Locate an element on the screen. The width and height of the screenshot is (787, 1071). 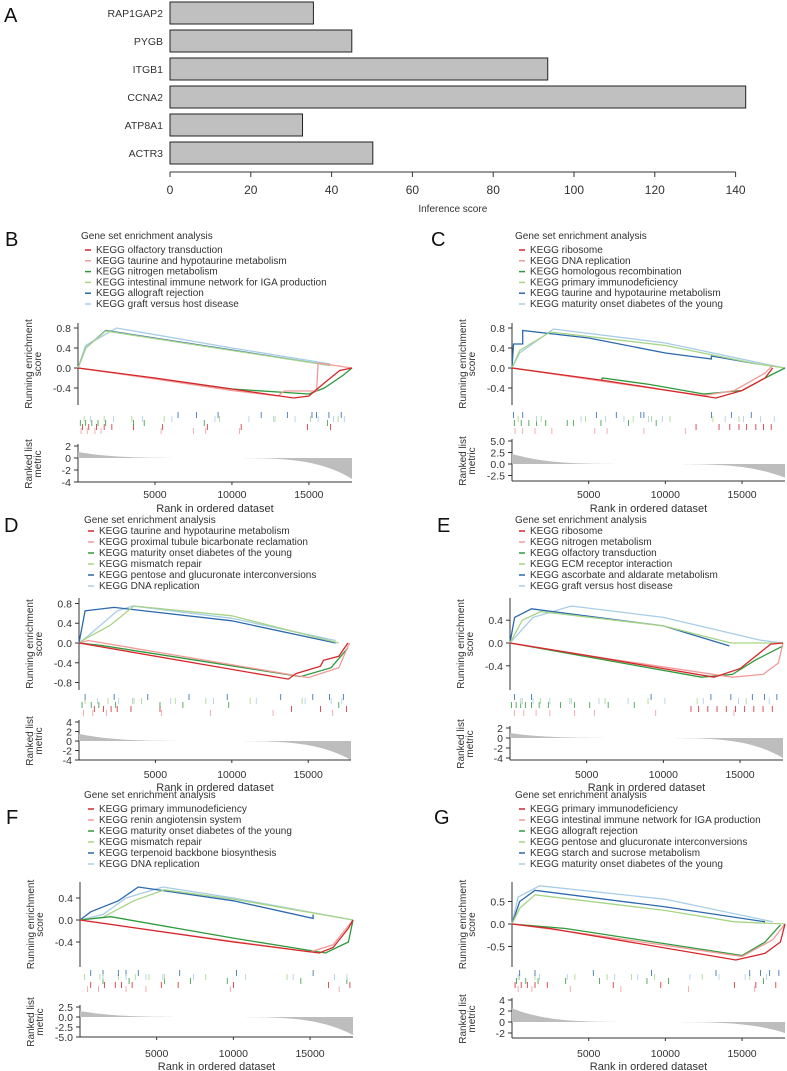
es-tick-label: -0.4 is located at coordinates (496, 389).